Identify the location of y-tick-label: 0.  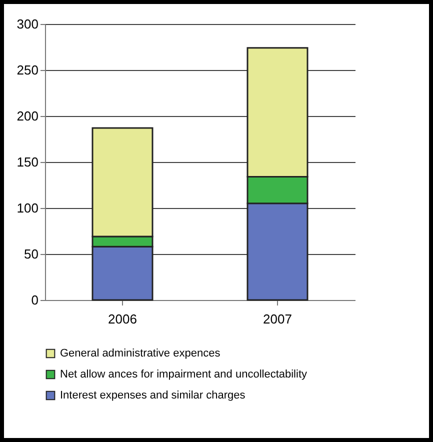
(34, 300).